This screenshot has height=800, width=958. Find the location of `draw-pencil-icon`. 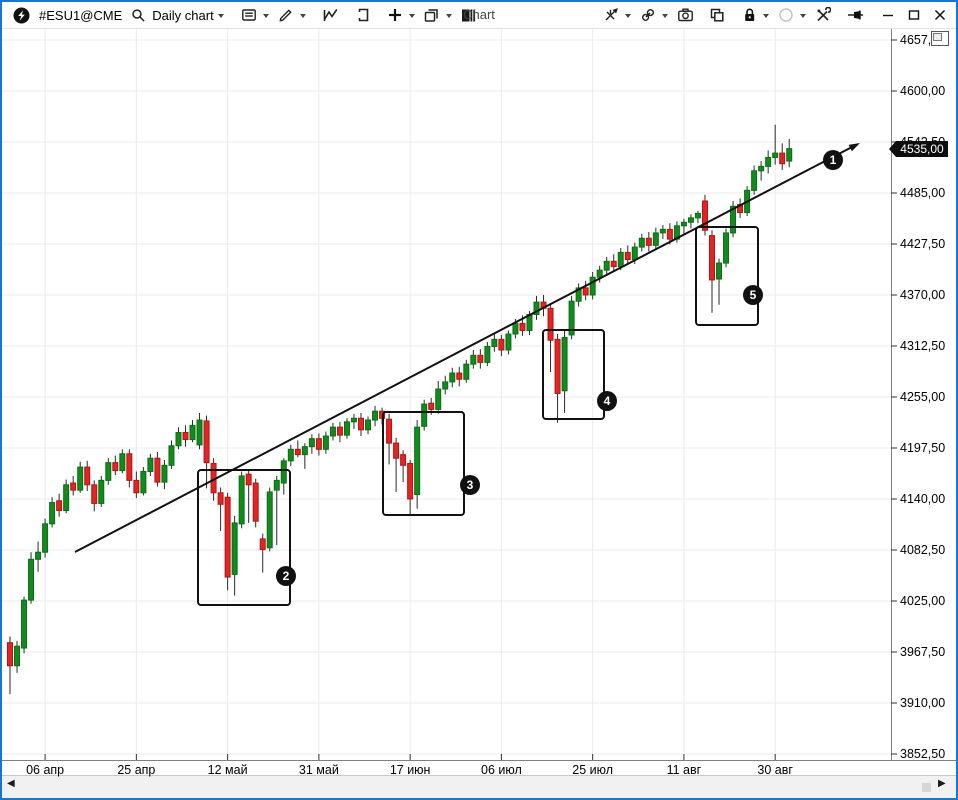

draw-pencil-icon is located at coordinates (286, 15).